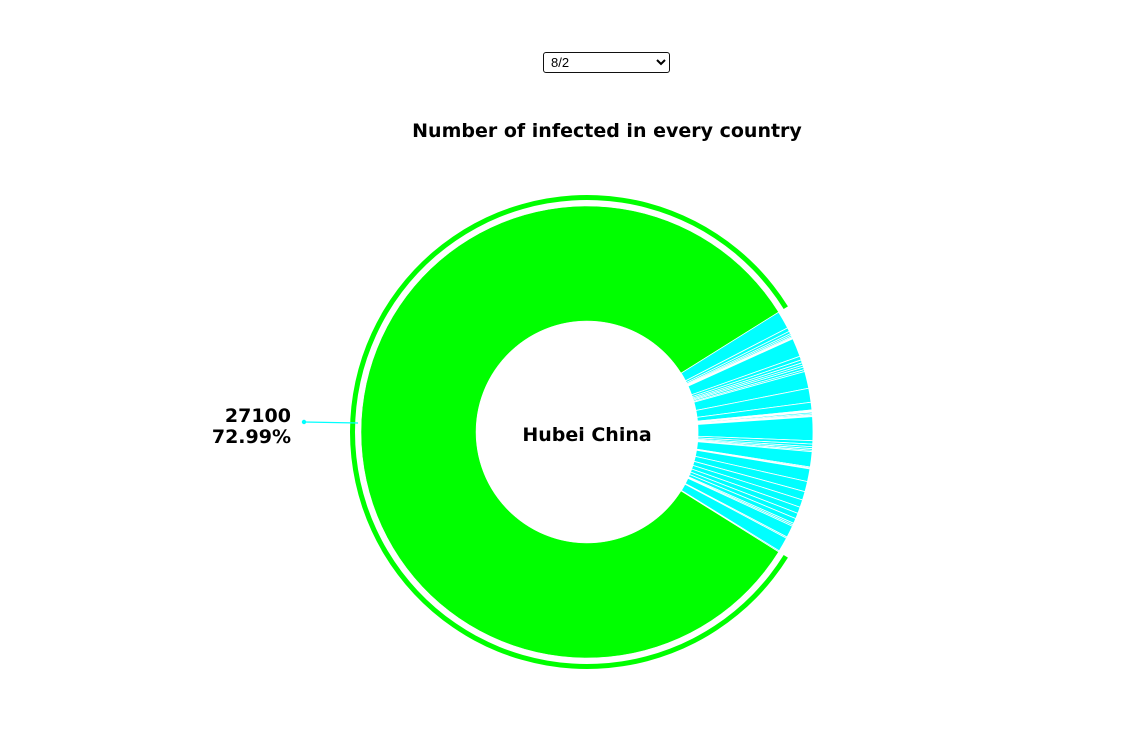 Image resolution: width=1133 pixels, height=741 pixels. I want to click on date-select-wrapper: 8/2, so click(606, 62).